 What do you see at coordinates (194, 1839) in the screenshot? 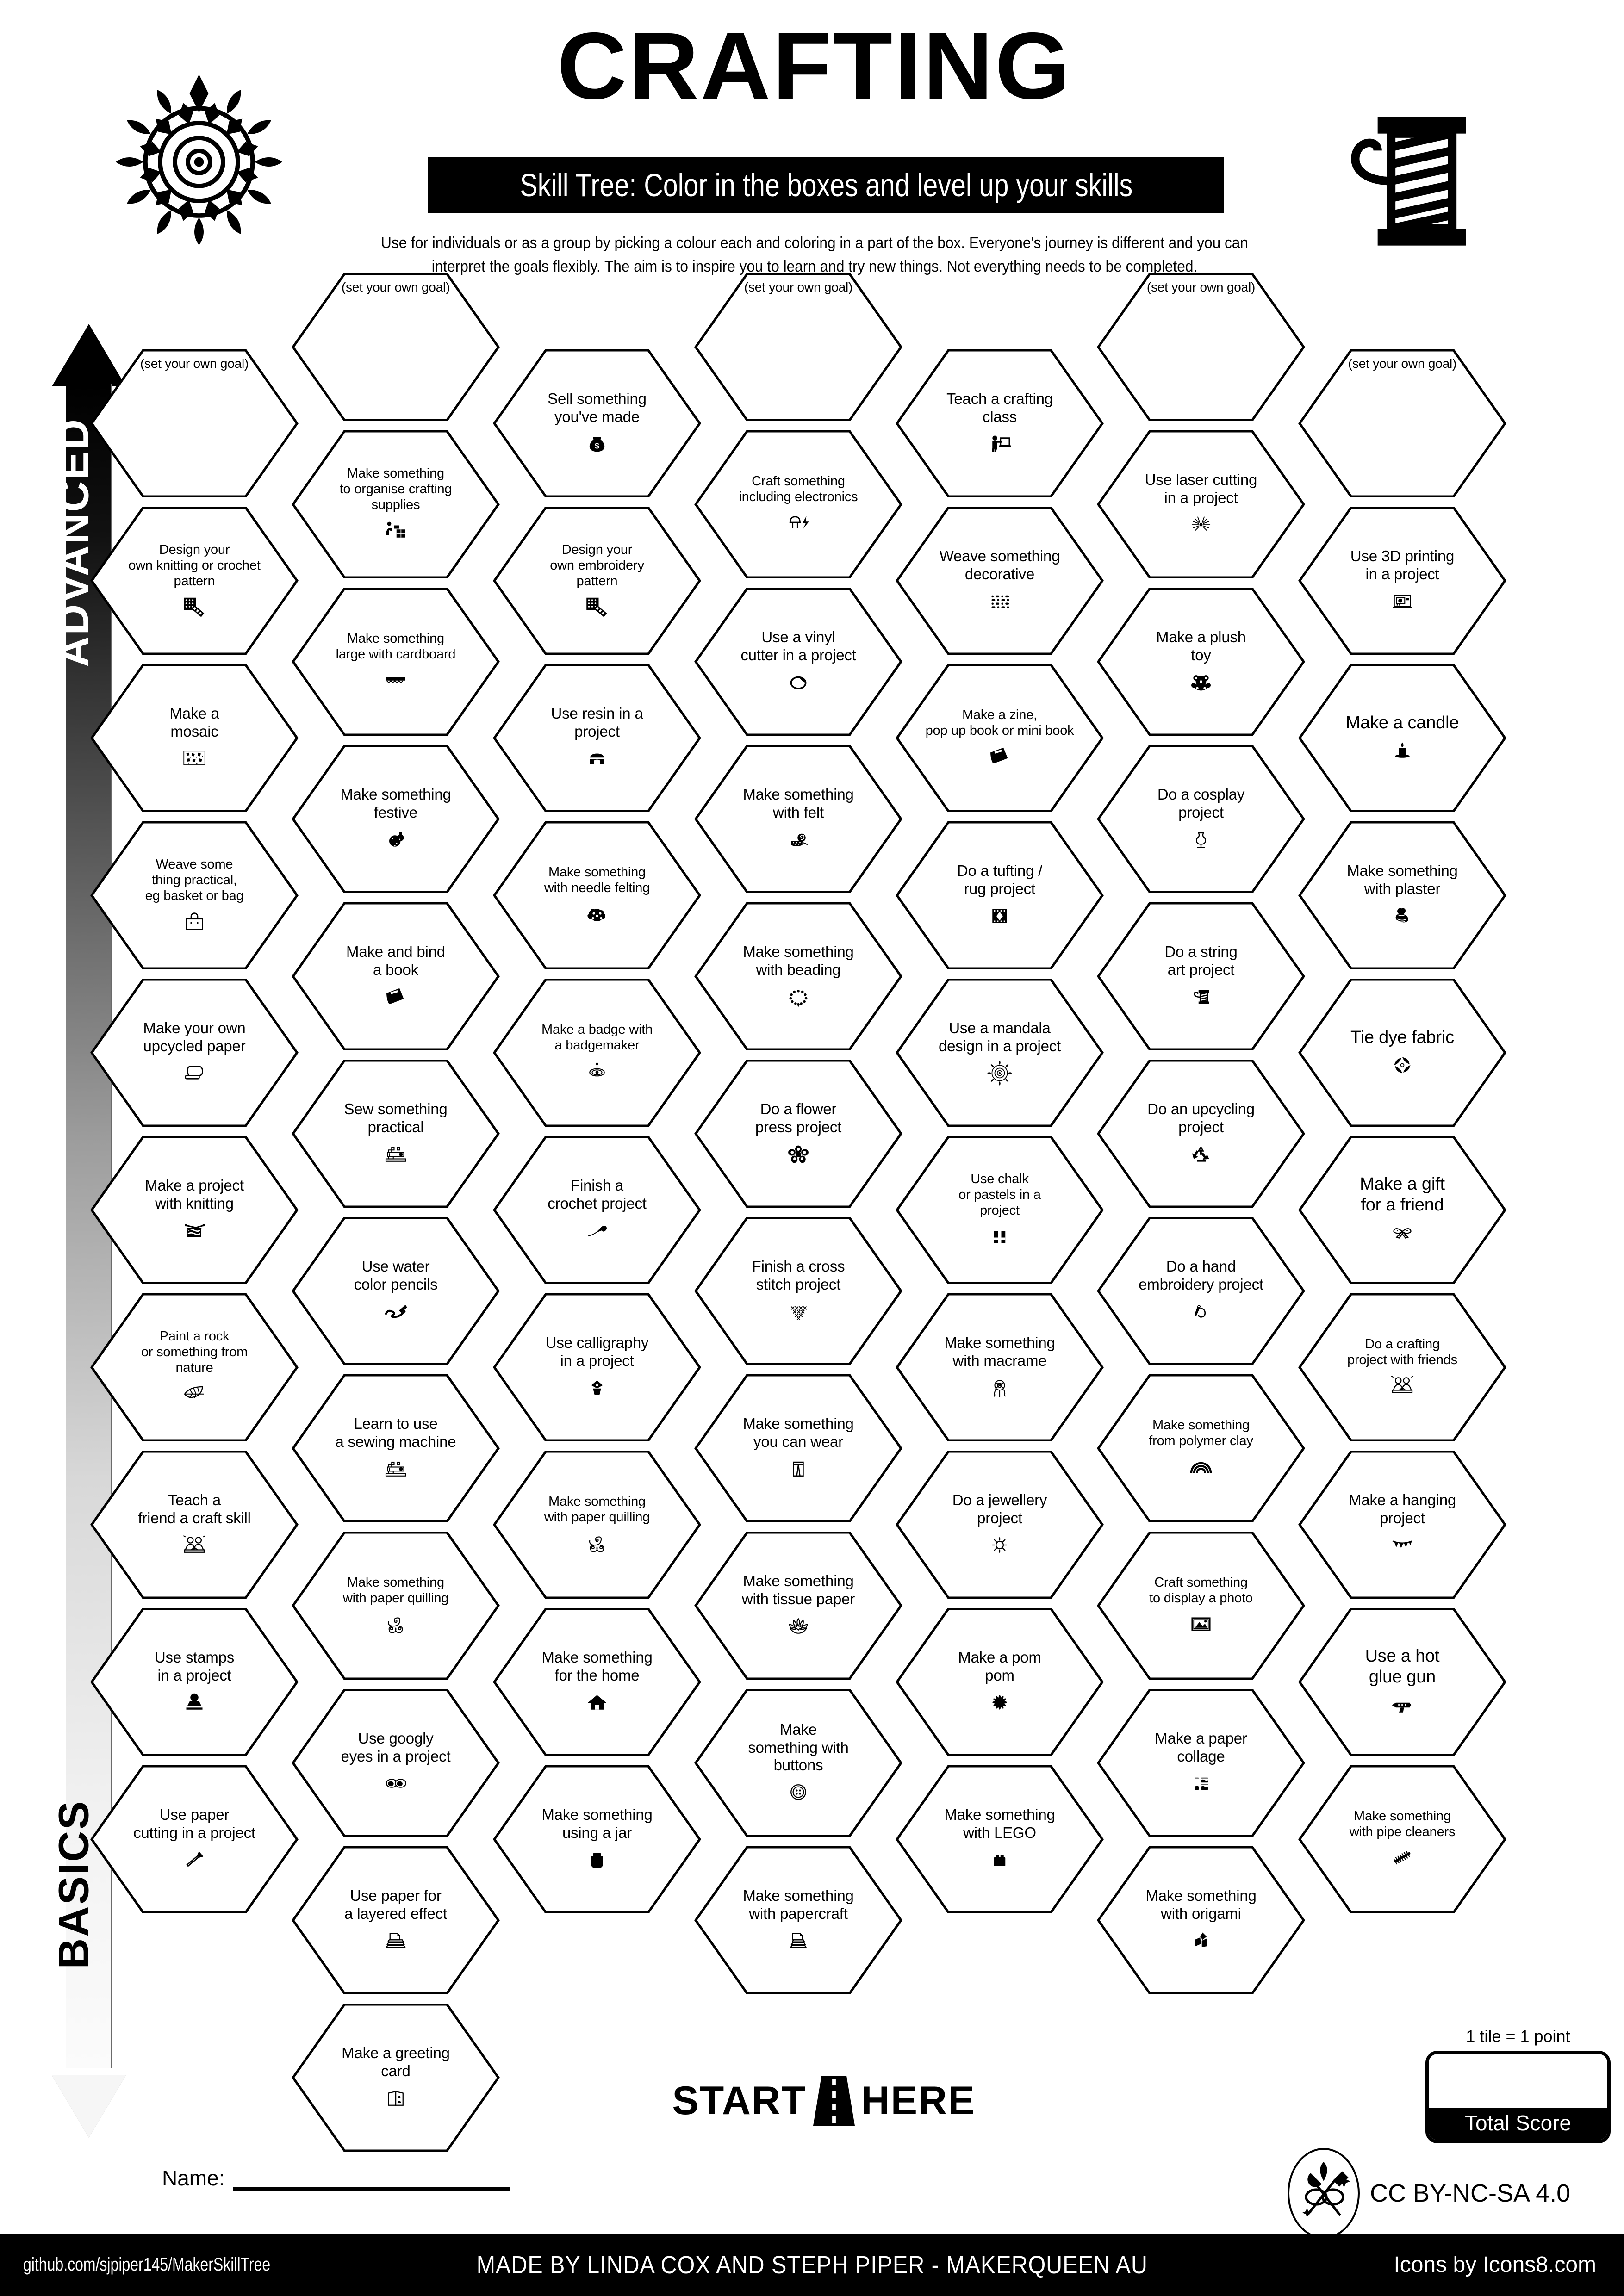
I see `skill-tile: Use paper cutting in a project` at bounding box center [194, 1839].